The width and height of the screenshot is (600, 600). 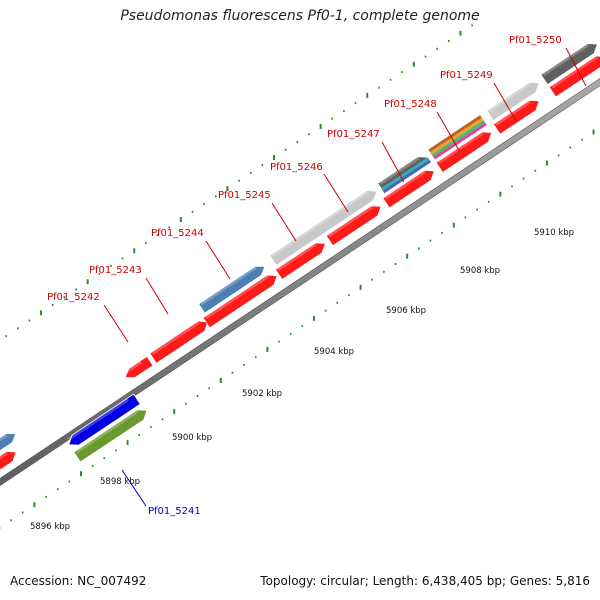 What do you see at coordinates (406, 311) in the screenshot?
I see `ruler-label: 5906 kbp` at bounding box center [406, 311].